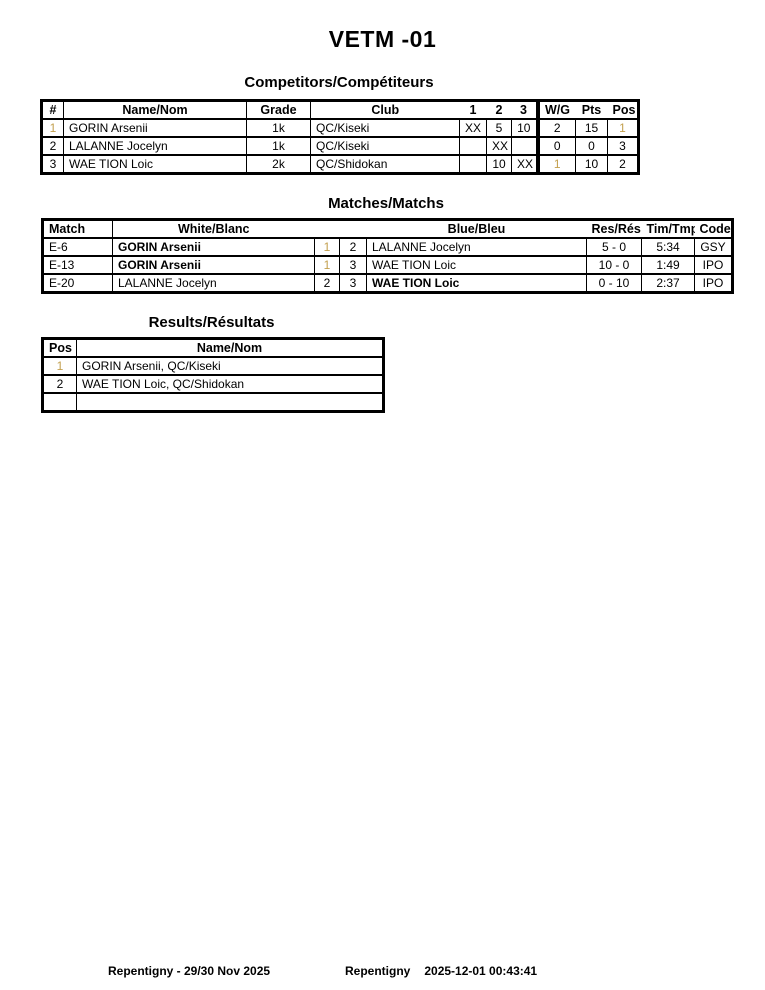 The height and width of the screenshot is (990, 765). Describe the element at coordinates (524, 164) in the screenshot. I see `score-vs-3: XX` at that location.